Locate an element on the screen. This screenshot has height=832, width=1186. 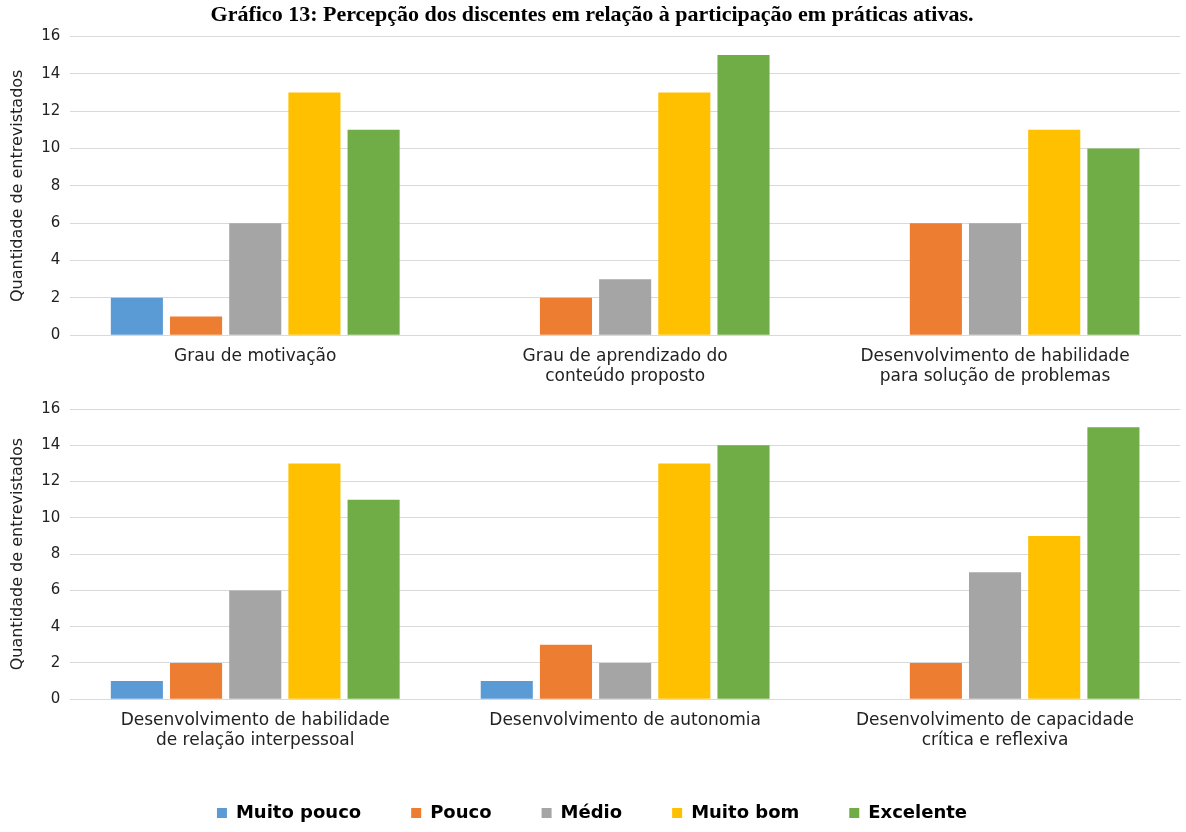
x-tick-label: Desenvolvimento de capacidade crítica e reflexiva is located at coordinates (995, 729).